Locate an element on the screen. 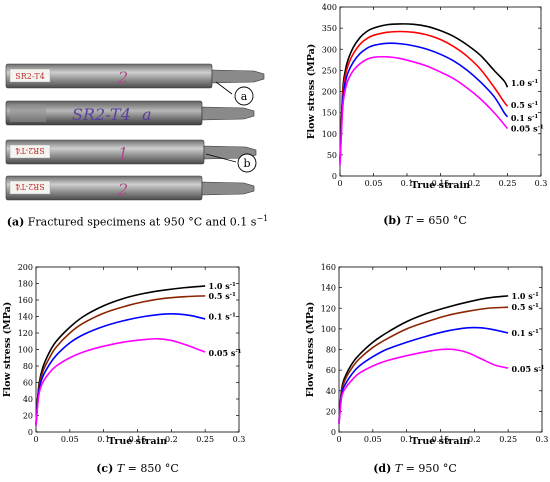  specimen-ink-label: 1 is located at coordinates (123, 153).